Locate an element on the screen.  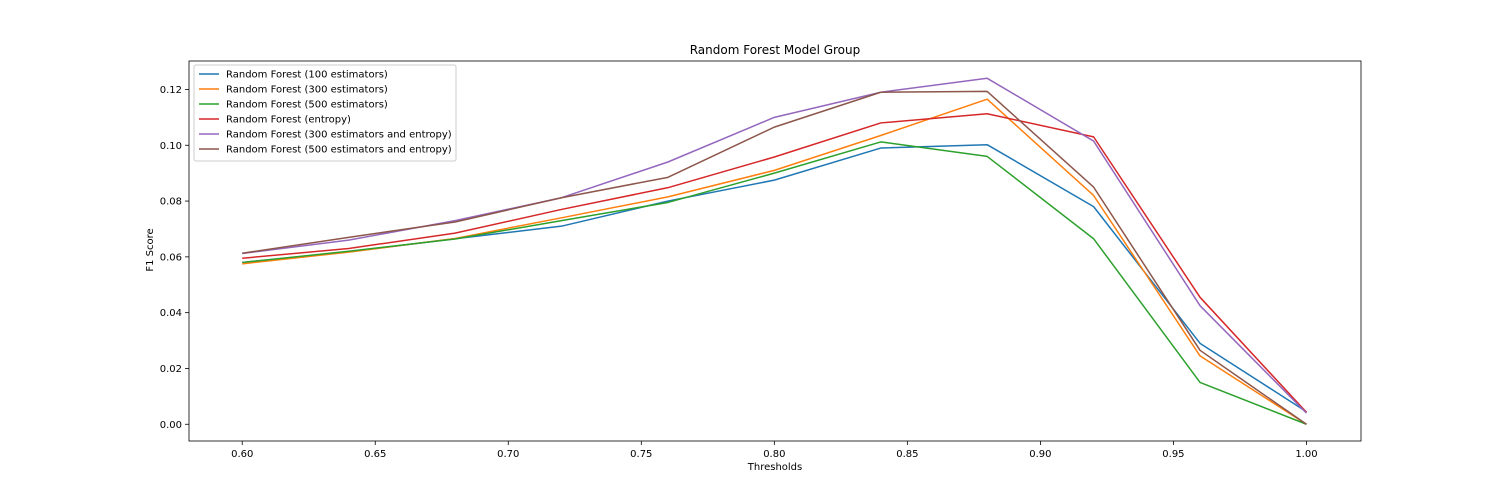
legend-label-3: Random Forest (500 estimators) is located at coordinates (307, 105).